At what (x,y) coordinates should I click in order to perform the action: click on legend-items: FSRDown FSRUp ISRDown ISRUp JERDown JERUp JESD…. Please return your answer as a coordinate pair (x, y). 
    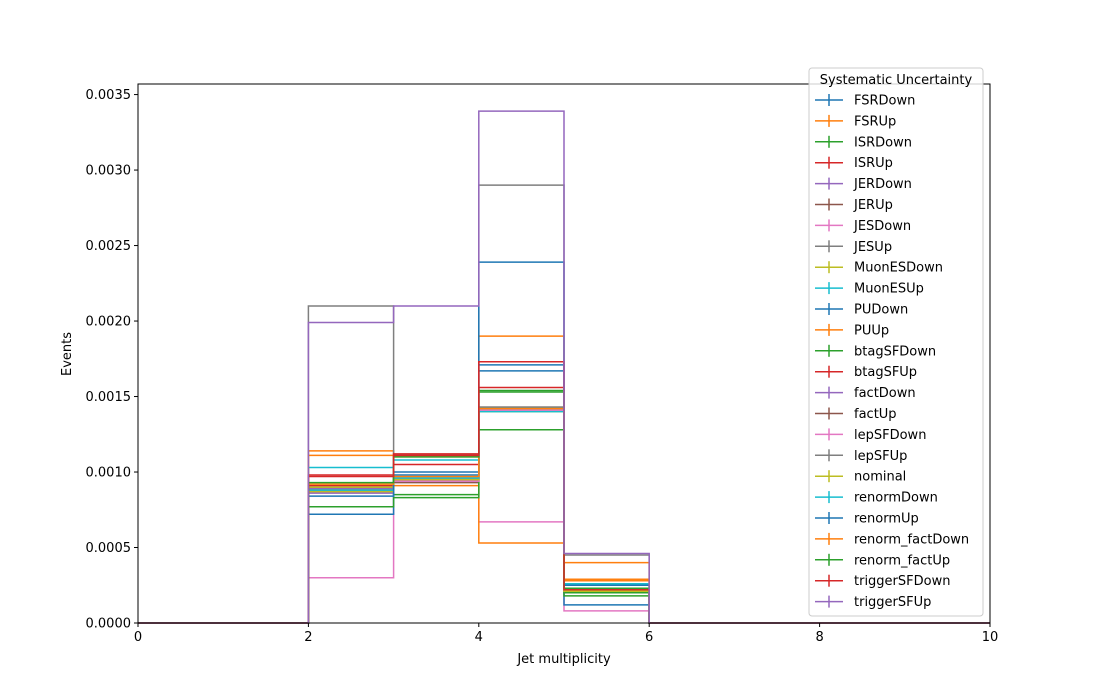
    Looking at the image, I should click on (892, 352).